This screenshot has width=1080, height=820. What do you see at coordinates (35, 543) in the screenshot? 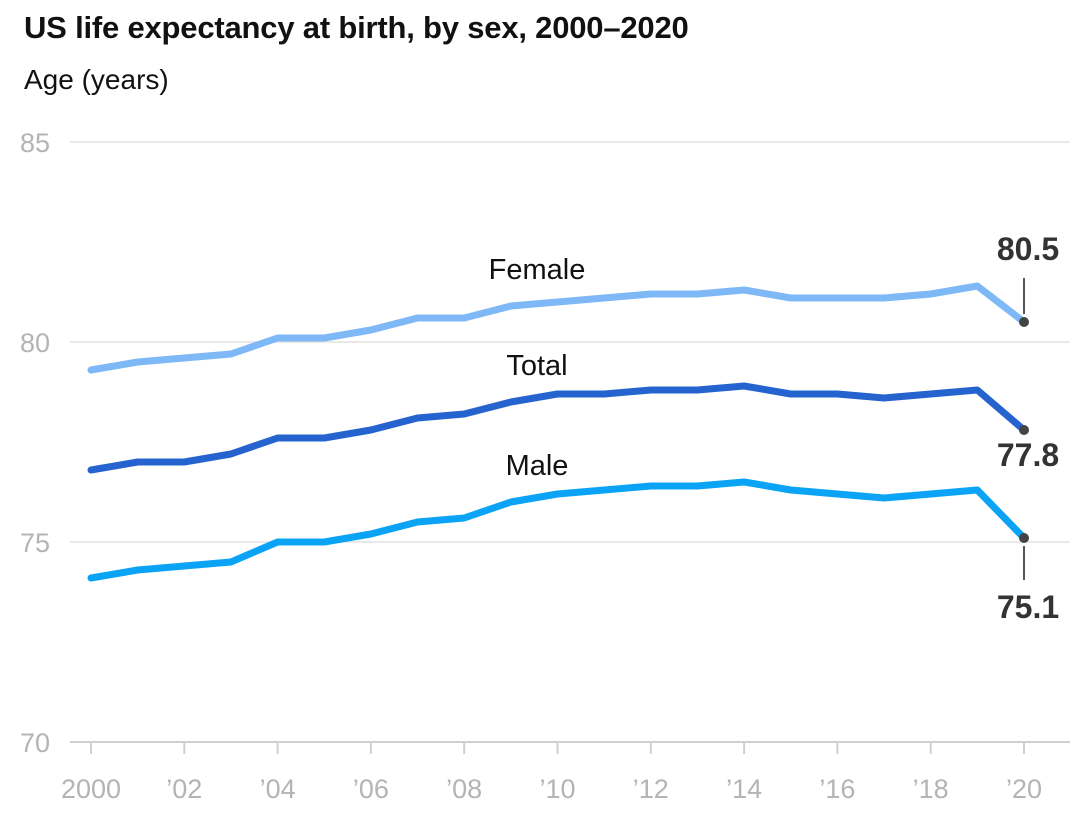
I see `y-tick-label: 75` at bounding box center [35, 543].